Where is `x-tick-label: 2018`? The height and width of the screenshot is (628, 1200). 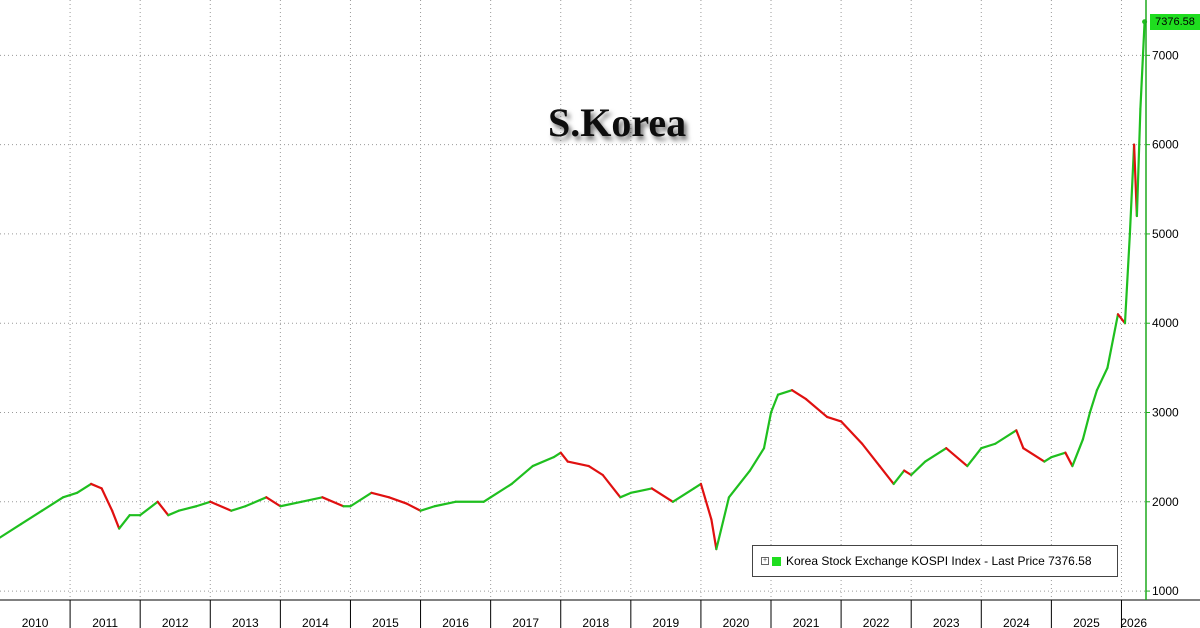 x-tick-label: 2018 is located at coordinates (595, 622).